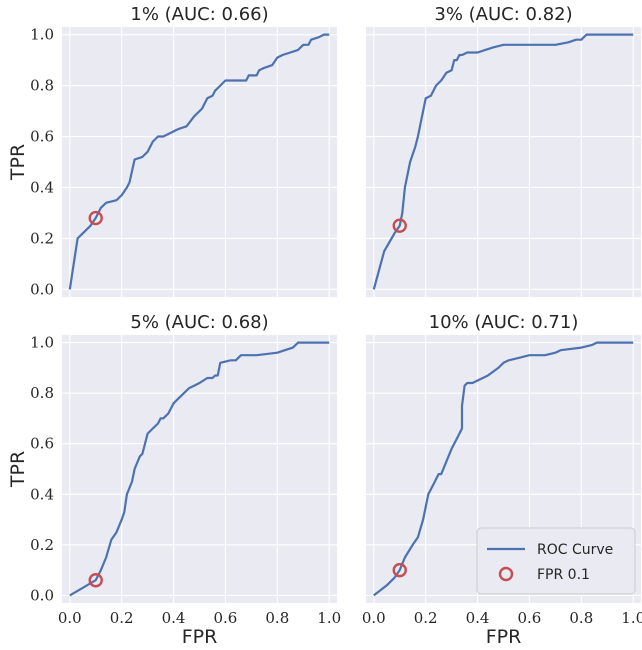 This screenshot has width=642, height=650. I want to click on panel-title: 3% (AUC: 0.82), so click(503, 14).